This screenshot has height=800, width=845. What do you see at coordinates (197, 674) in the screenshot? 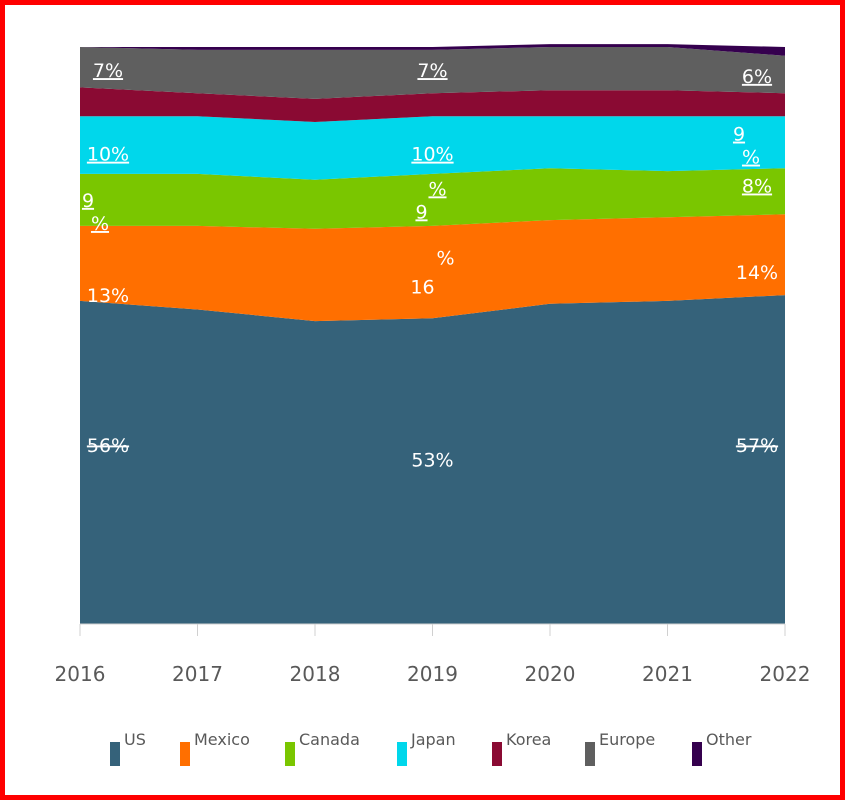
I see `x-tick-label: 2017` at bounding box center [197, 674].